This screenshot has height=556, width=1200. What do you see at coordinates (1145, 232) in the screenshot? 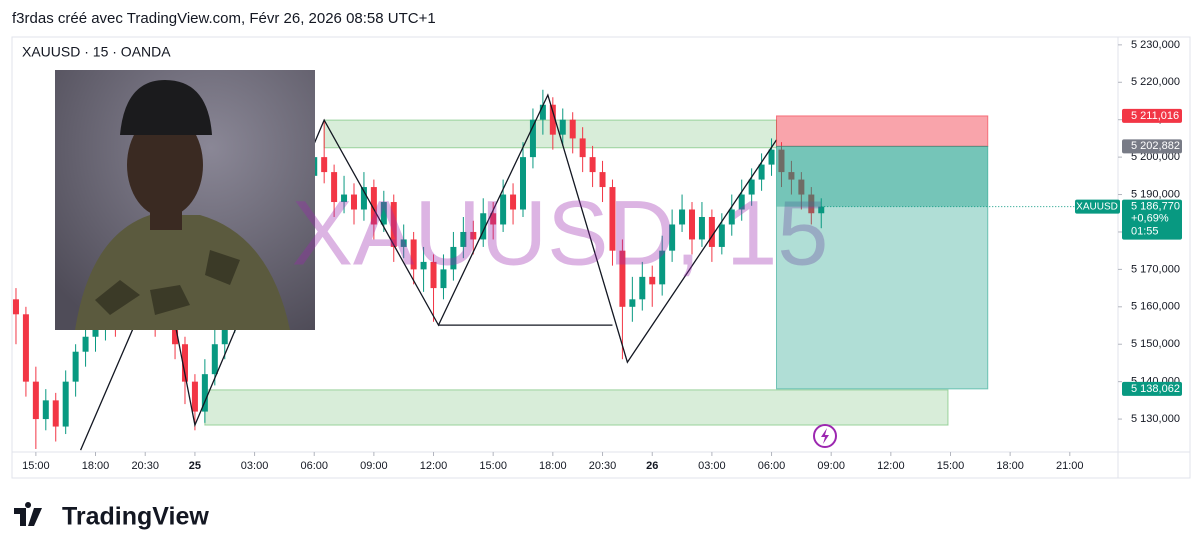
I see `bar-countdown: 01:55` at bounding box center [1145, 232].